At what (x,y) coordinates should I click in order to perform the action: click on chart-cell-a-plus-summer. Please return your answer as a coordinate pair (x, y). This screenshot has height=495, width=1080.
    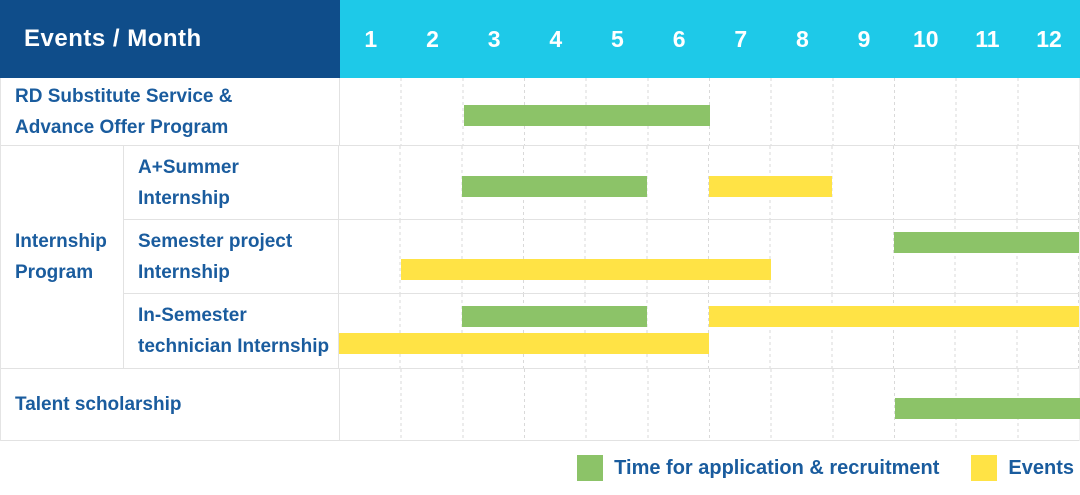
    Looking at the image, I should click on (709, 182).